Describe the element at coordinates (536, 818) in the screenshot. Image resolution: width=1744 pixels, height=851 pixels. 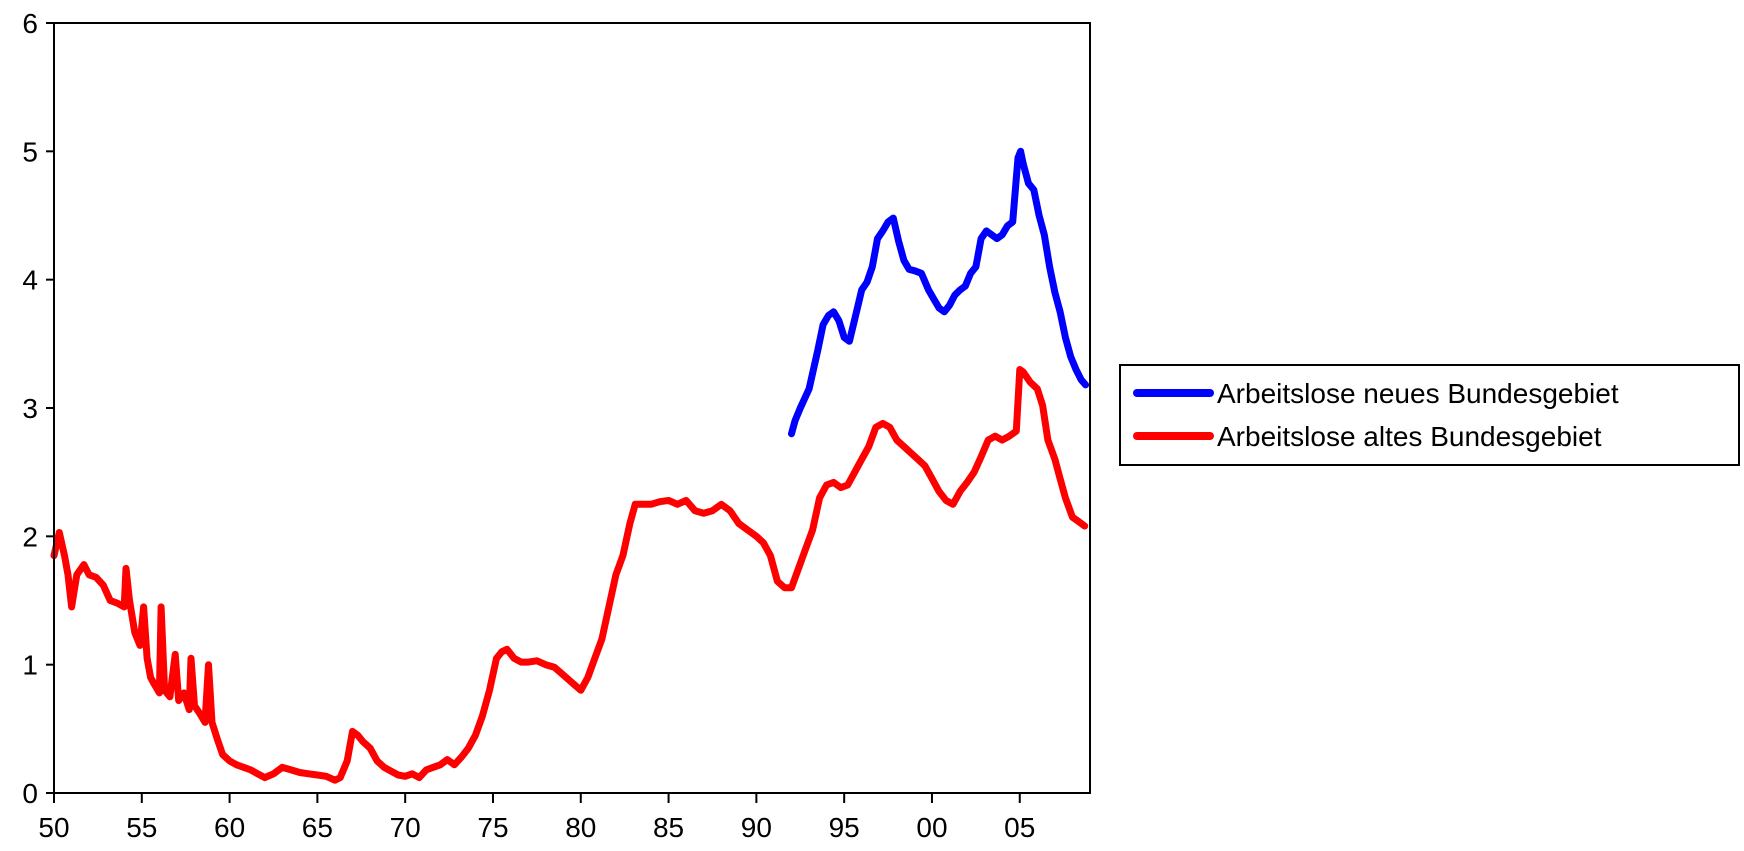
I see `x-axis: 50 55 60 65 70 75 80 85 90 95 00 05` at that location.